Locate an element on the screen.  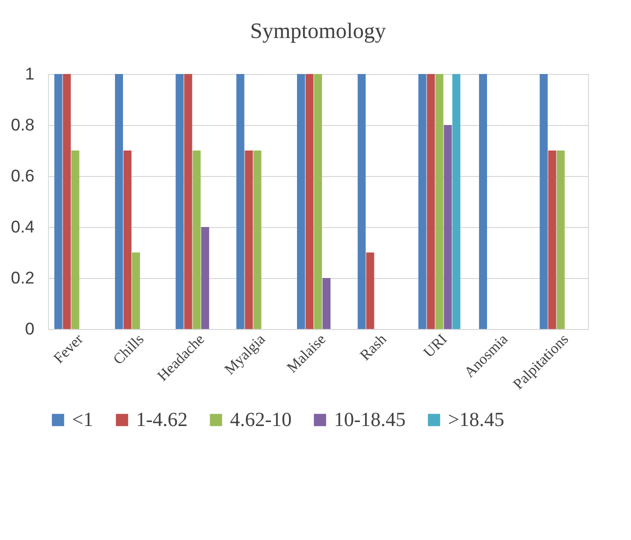
y-tick-label: 0.6 is located at coordinates (22, 176).